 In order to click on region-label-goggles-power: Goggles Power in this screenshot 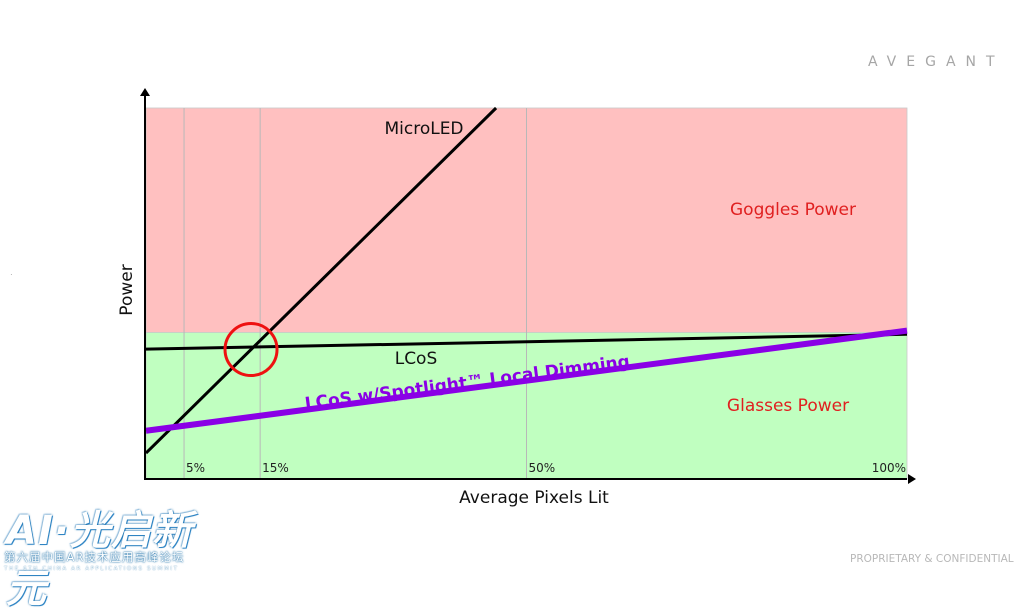, I will do `click(793, 210)`.